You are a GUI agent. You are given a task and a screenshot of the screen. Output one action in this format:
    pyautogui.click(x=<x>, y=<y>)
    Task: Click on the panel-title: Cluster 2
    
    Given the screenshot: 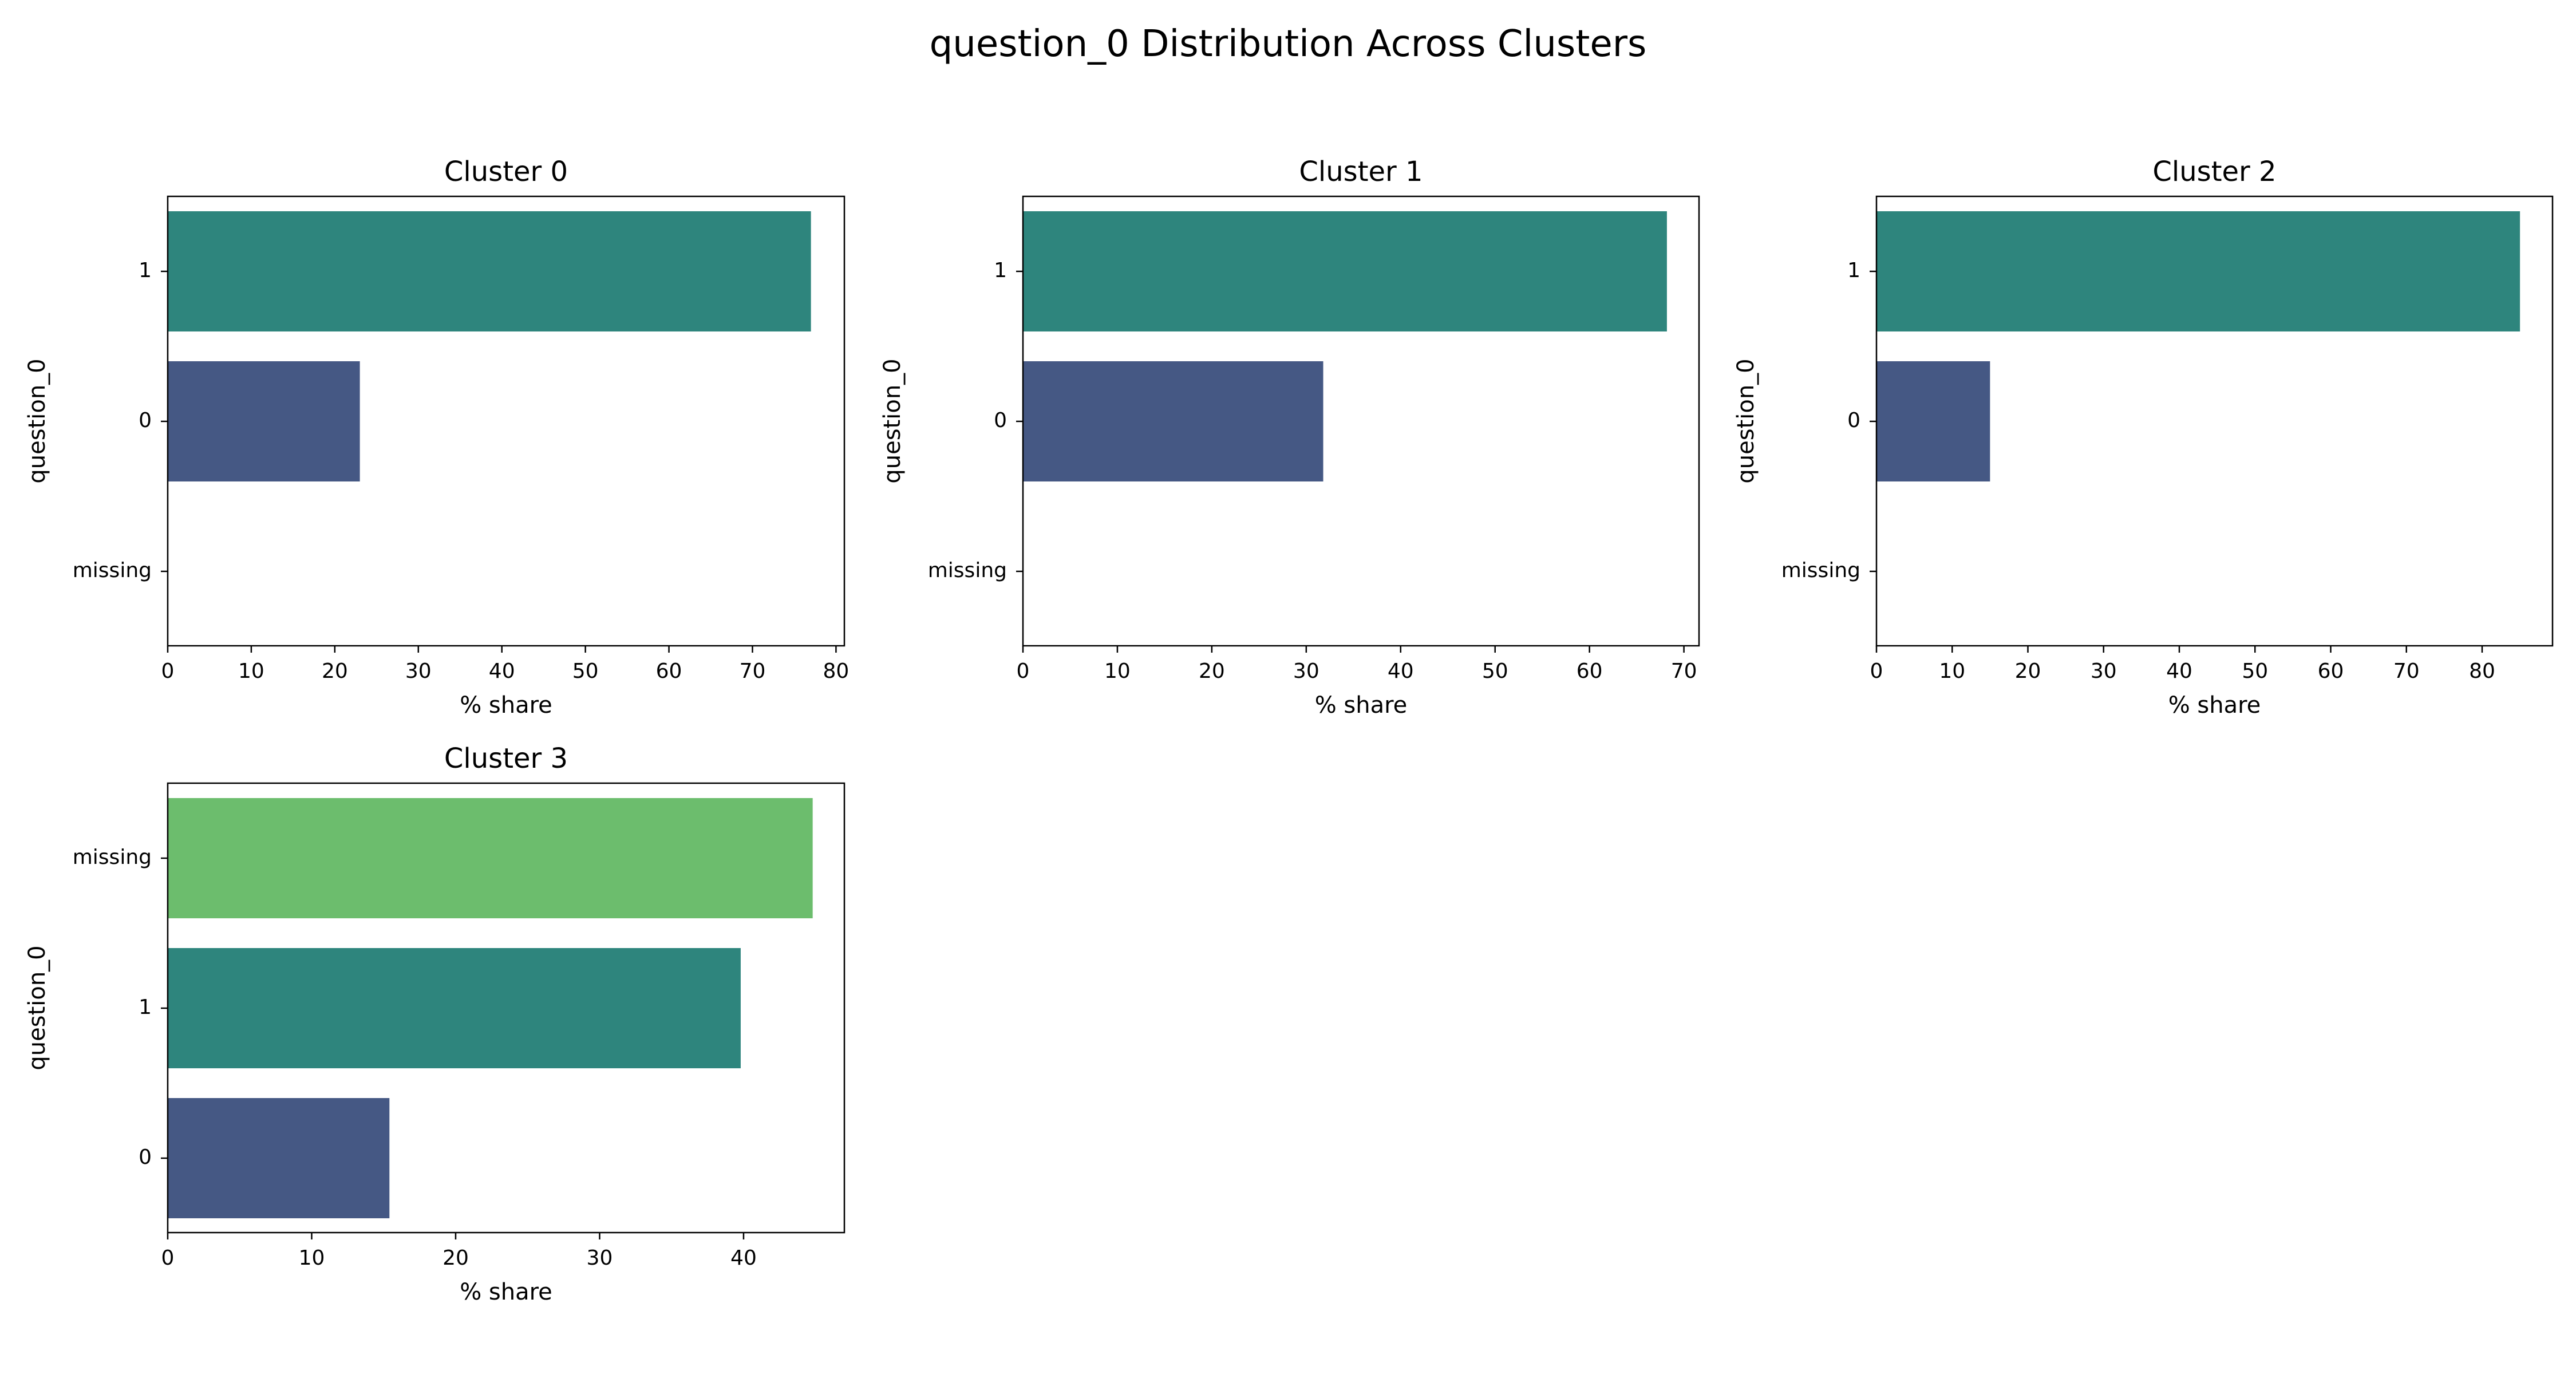 What is the action you would take?
    pyautogui.click(x=2214, y=172)
    